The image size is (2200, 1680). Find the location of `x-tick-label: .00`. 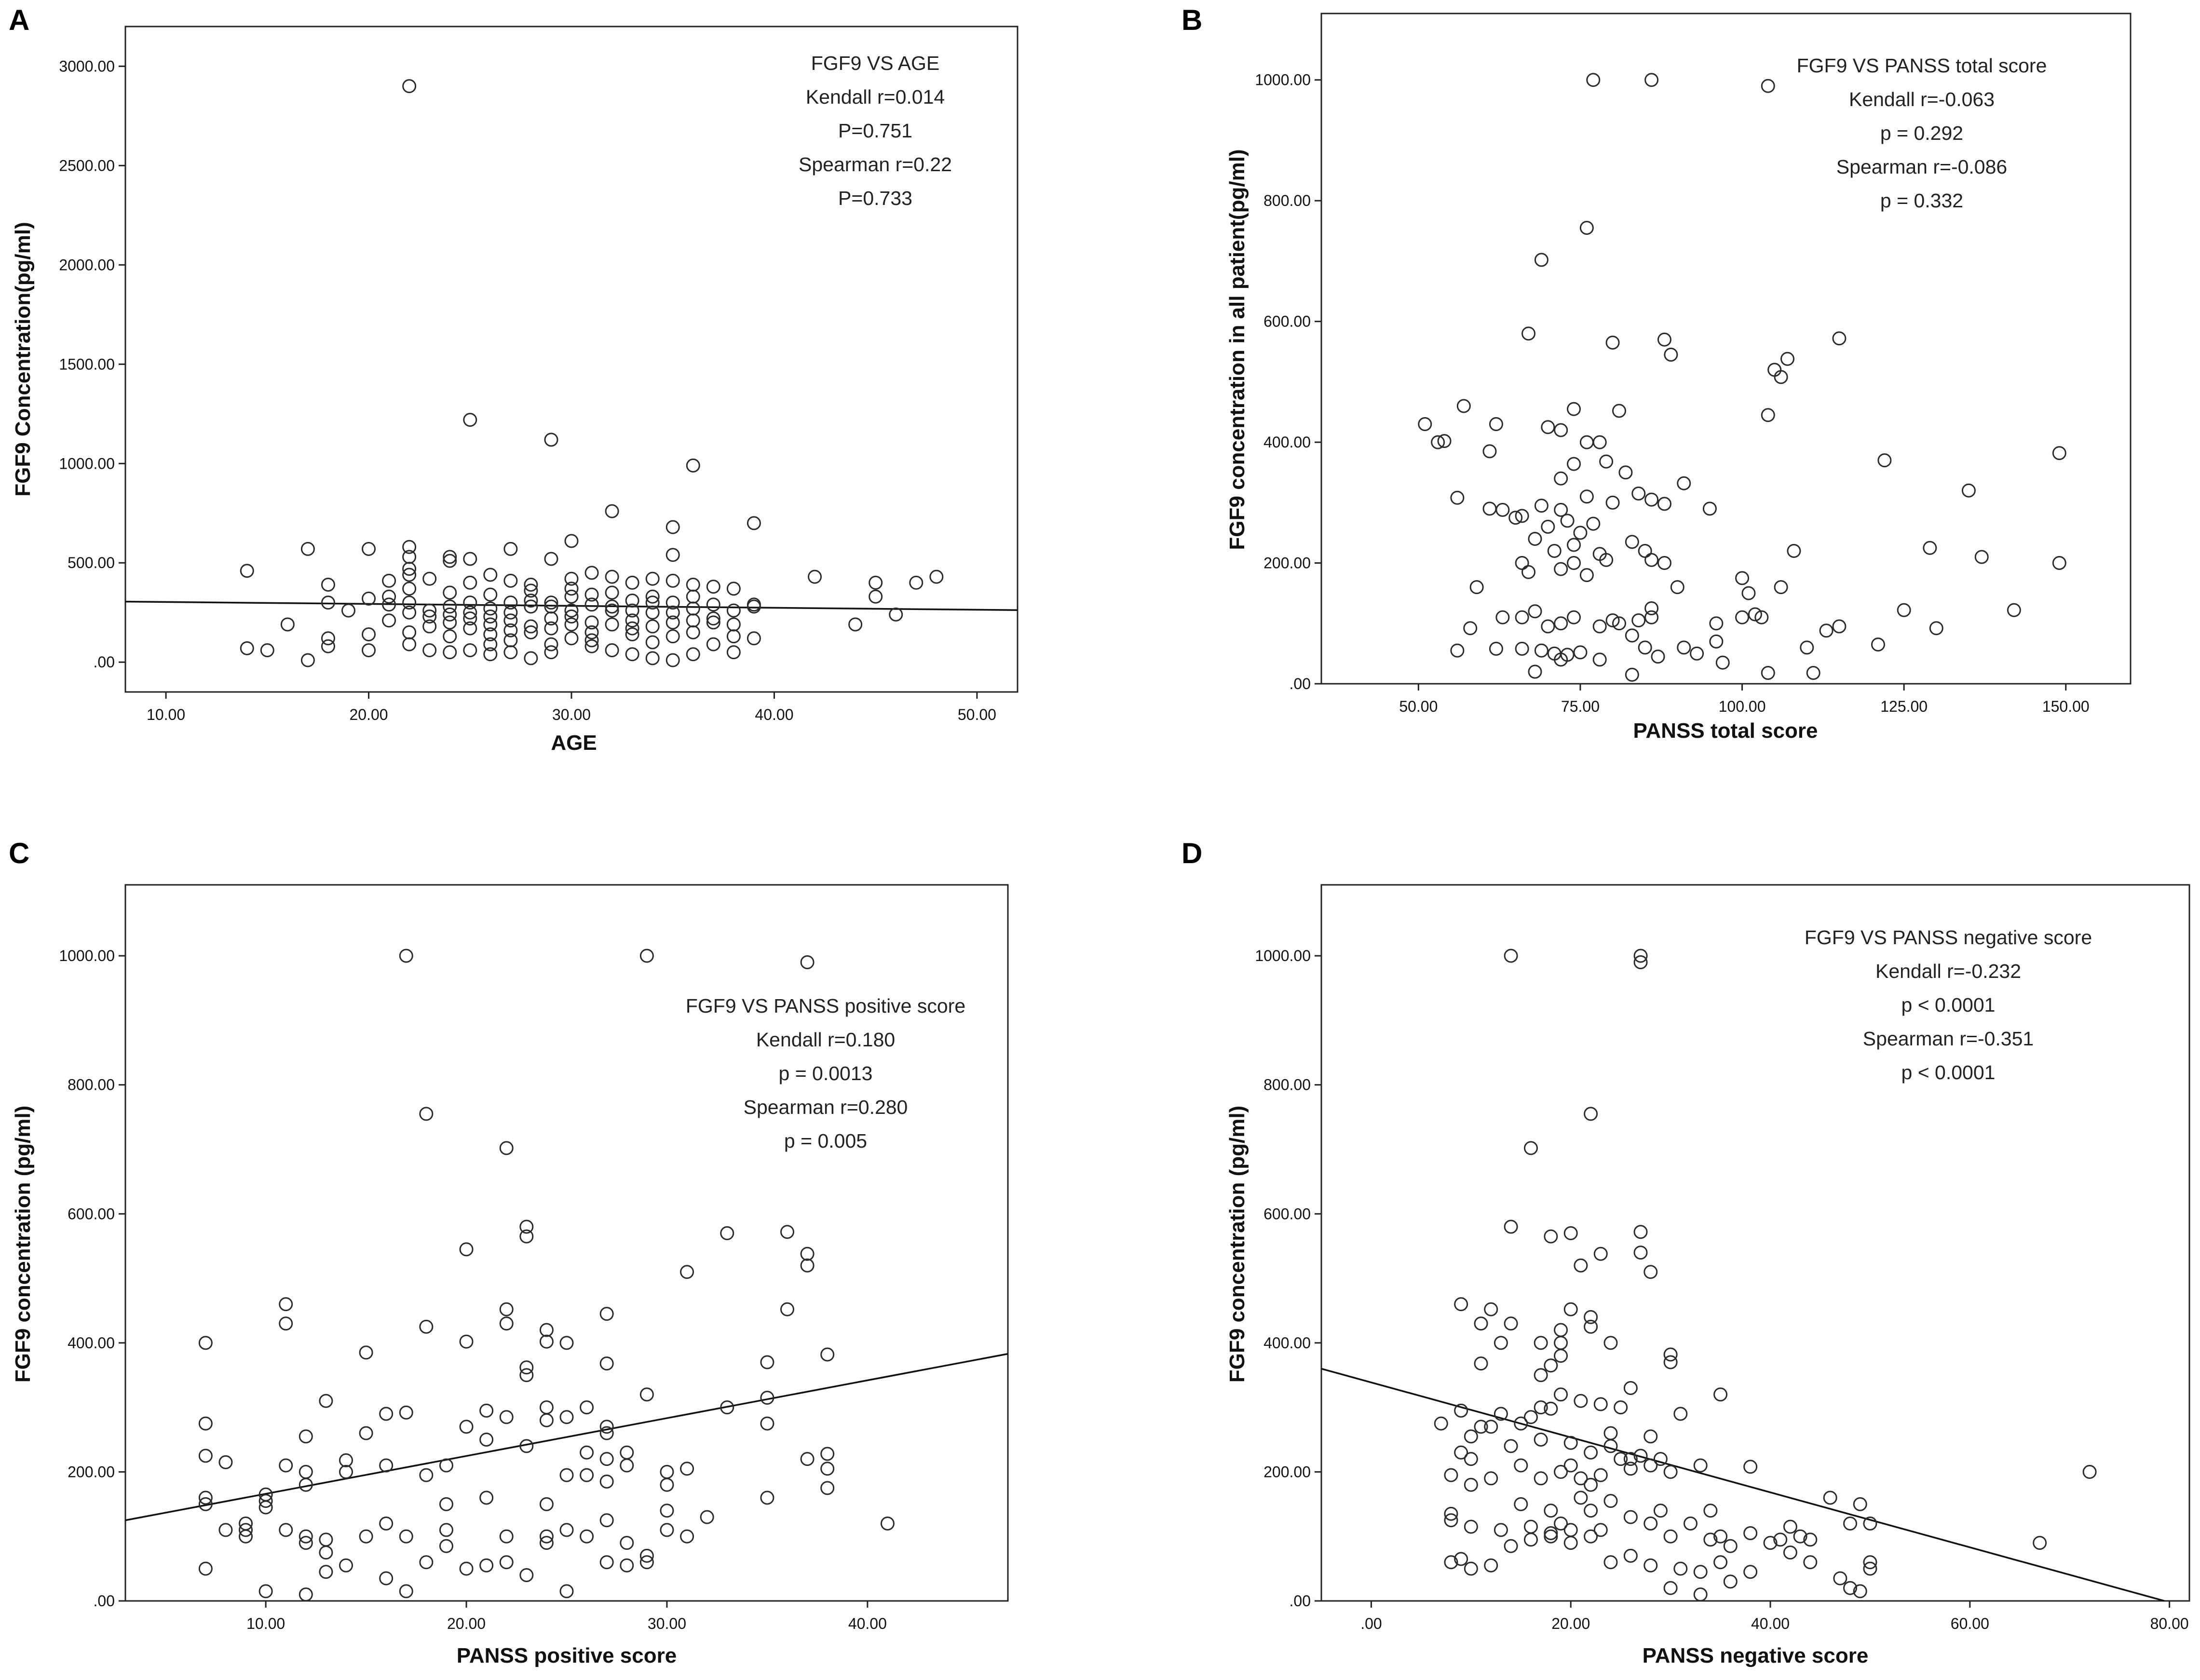

x-tick-label: .00 is located at coordinates (1371, 1624).